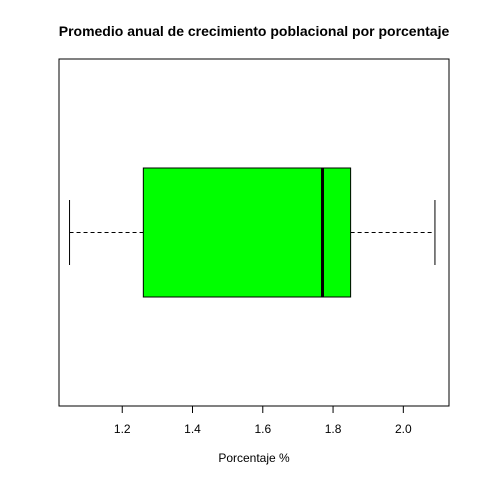 The width and height of the screenshot is (480, 480). What do you see at coordinates (333, 429) in the screenshot?
I see `x-tick-label: 1.8` at bounding box center [333, 429].